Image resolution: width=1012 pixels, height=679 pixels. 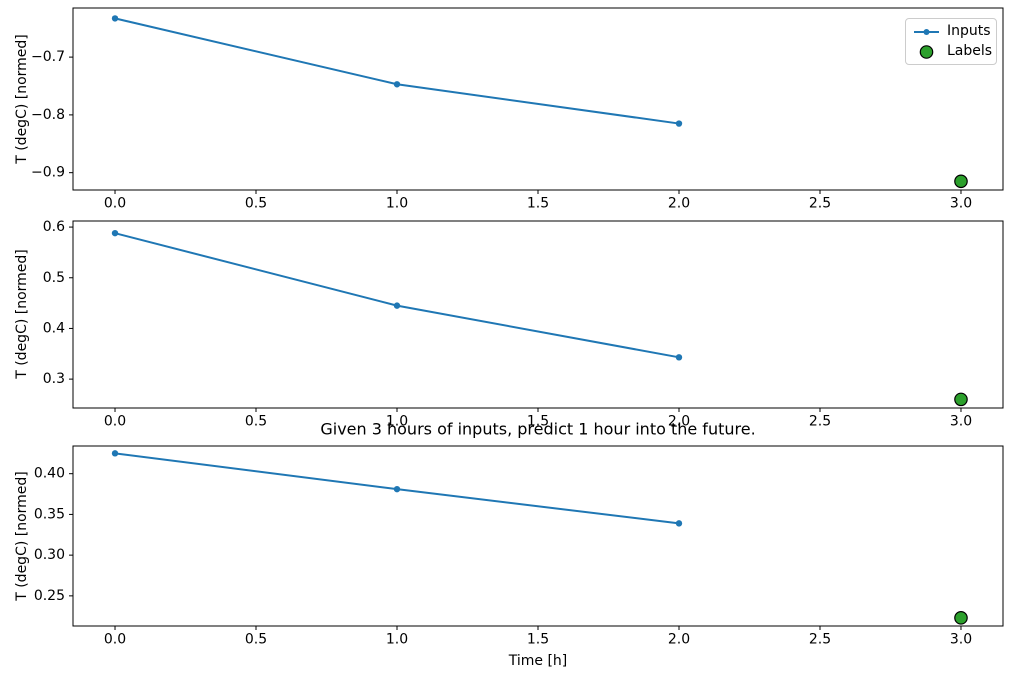 I want to click on legend-item-labels: Labels, so click(x=953, y=51).